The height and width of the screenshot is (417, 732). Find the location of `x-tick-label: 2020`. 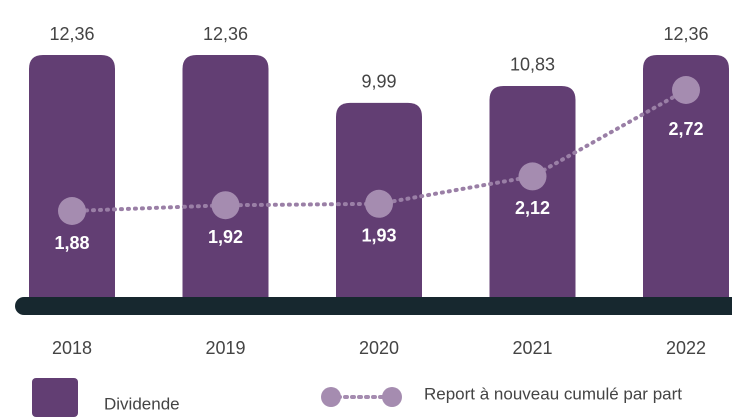

x-tick-label: 2020 is located at coordinates (379, 348).